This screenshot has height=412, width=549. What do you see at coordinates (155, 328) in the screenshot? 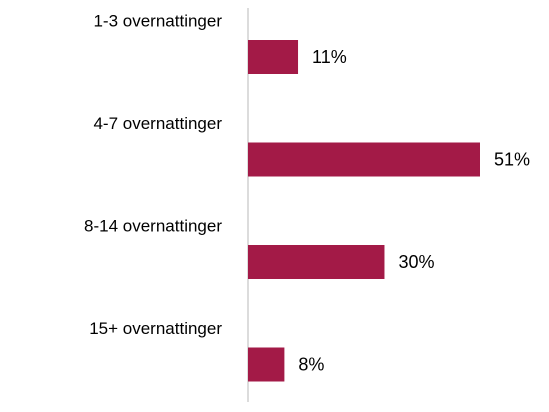
I see `category-label: 15+ overnattinger` at bounding box center [155, 328].